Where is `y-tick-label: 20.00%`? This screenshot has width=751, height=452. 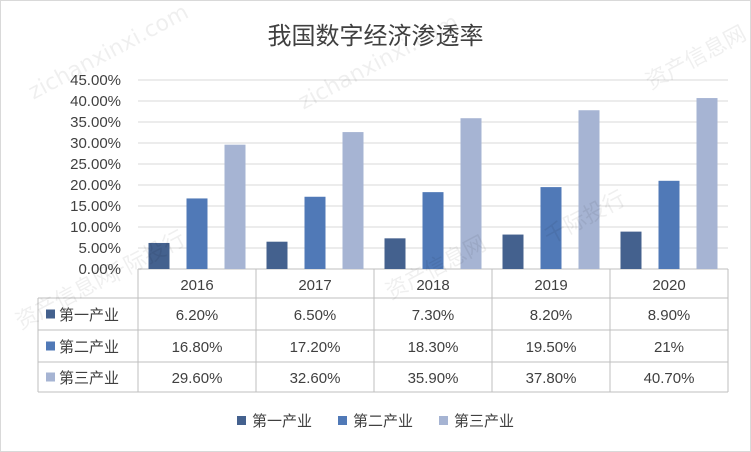
y-tick-label: 20.00% is located at coordinates (95, 185).